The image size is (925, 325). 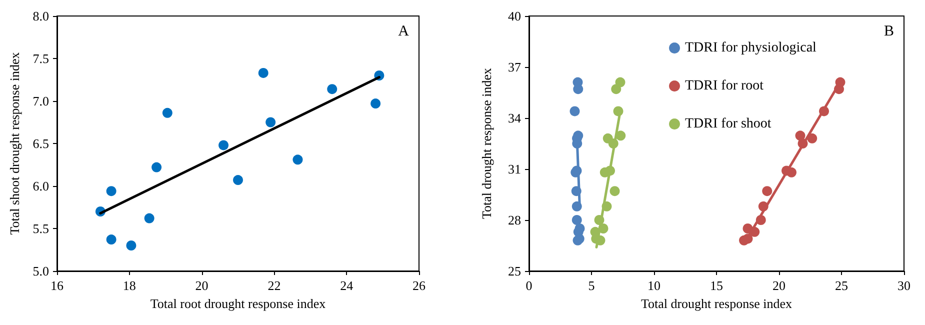 What do you see at coordinates (40, 271) in the screenshot?
I see `y-tick-label: 5.0` at bounding box center [40, 271].